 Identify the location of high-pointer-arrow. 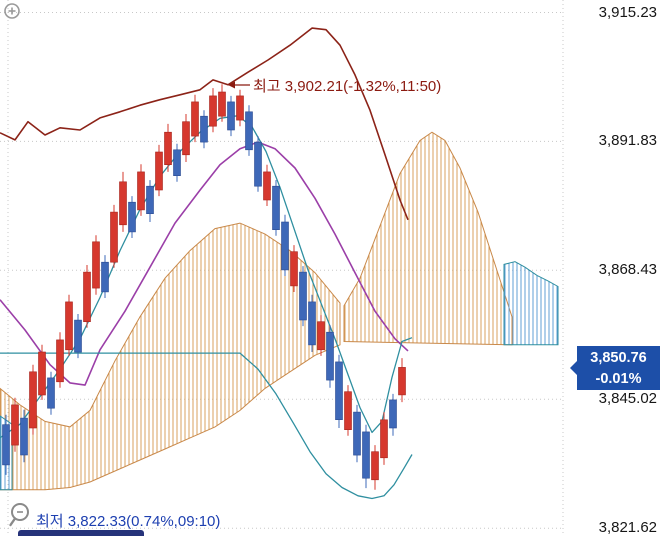
(231, 85).